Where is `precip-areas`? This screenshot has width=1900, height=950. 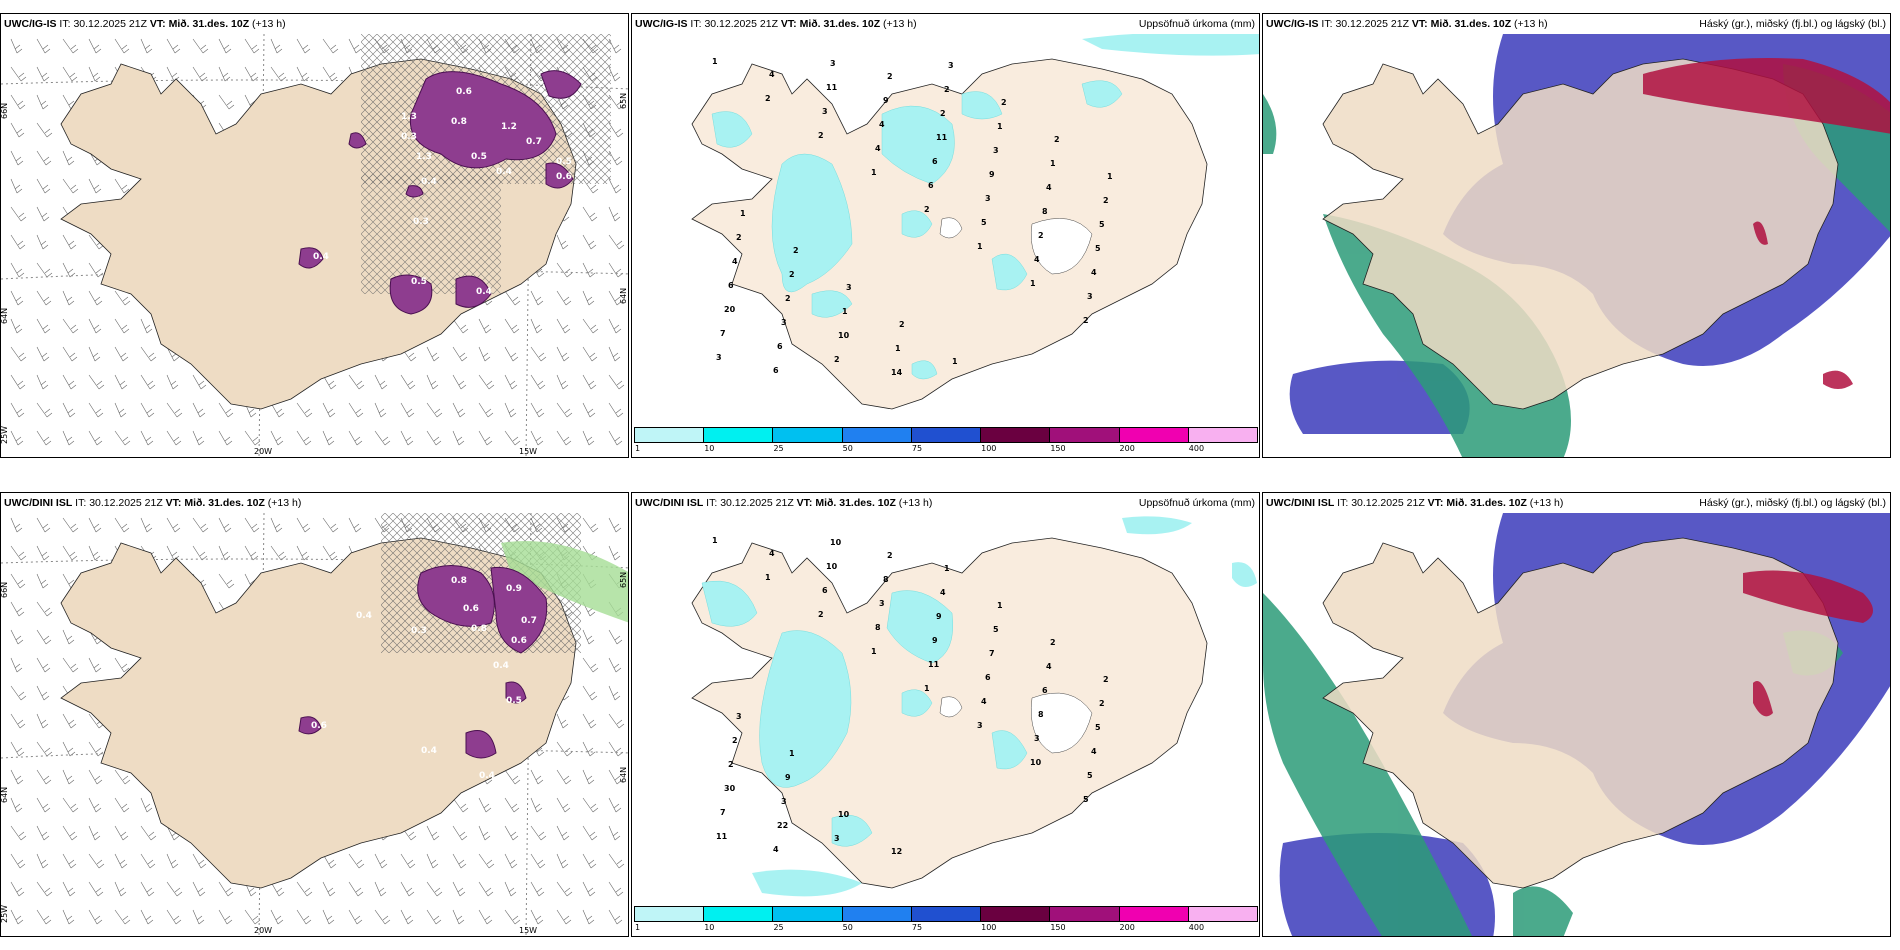 precip-areas is located at coordinates (864, 713).